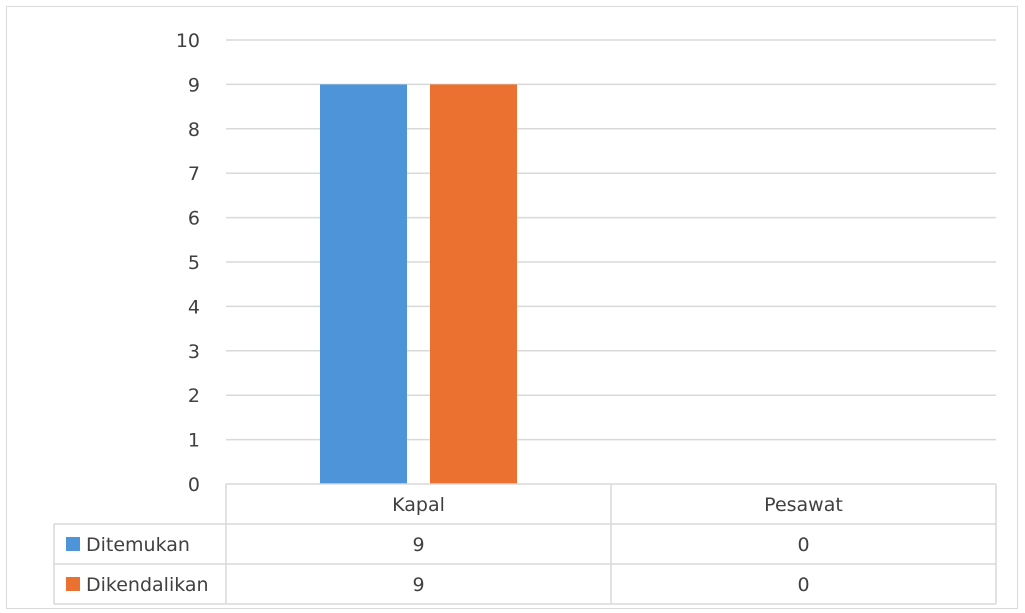 The width and height of the screenshot is (1025, 613). What do you see at coordinates (473, 284) in the screenshot?
I see `bar-dikendalikan-kapal` at bounding box center [473, 284].